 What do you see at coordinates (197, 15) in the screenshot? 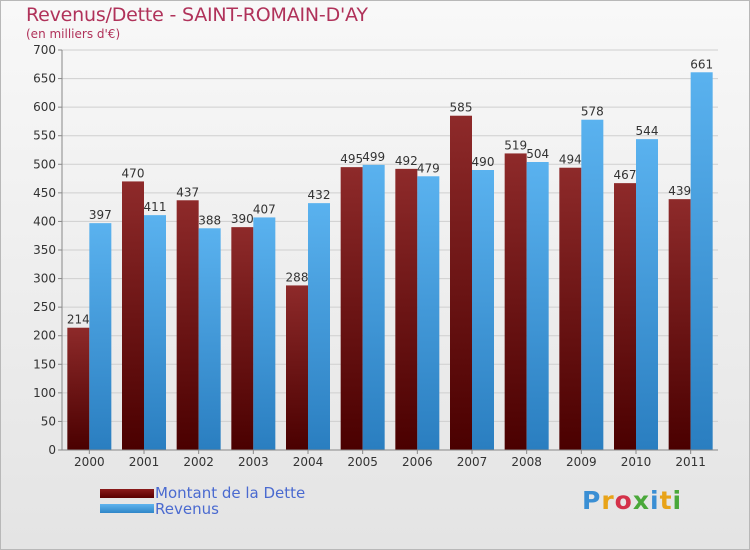
I see `chart-title: Revenus/Dette - SAINT-ROMAIN-D'AY` at bounding box center [197, 15].